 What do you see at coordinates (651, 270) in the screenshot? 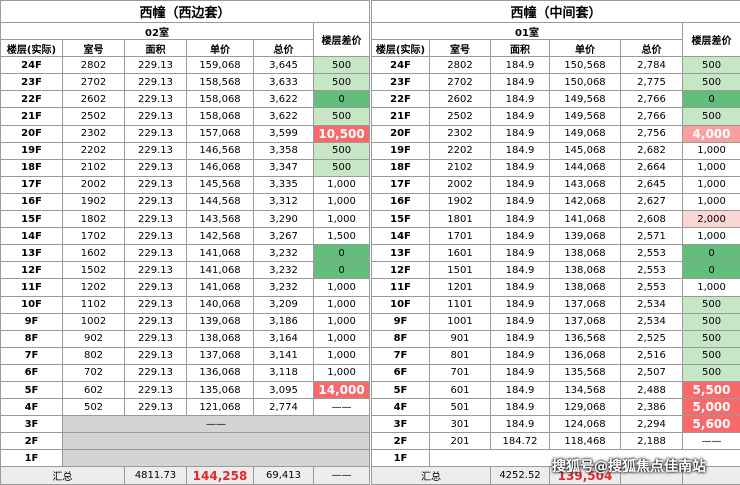
I see `total-text: 2,553` at bounding box center [651, 270].